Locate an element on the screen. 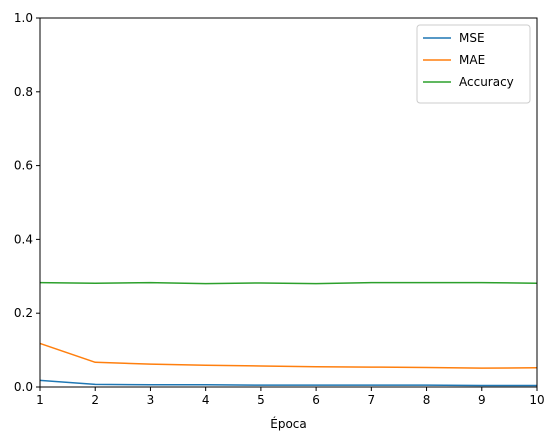 Image resolution: width=556 pixels, height=441 pixels. legend-label-accuracy: Accuracy is located at coordinates (486, 82).